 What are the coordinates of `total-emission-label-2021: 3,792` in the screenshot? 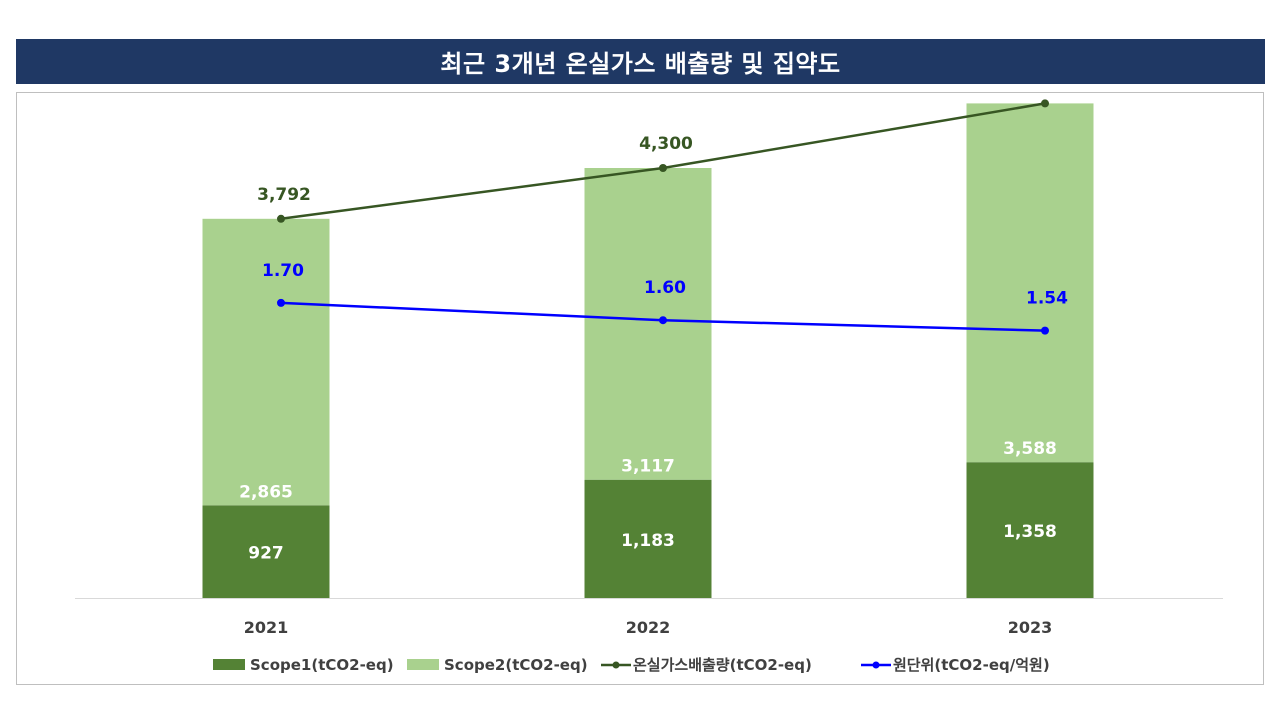 It's located at (284, 195).